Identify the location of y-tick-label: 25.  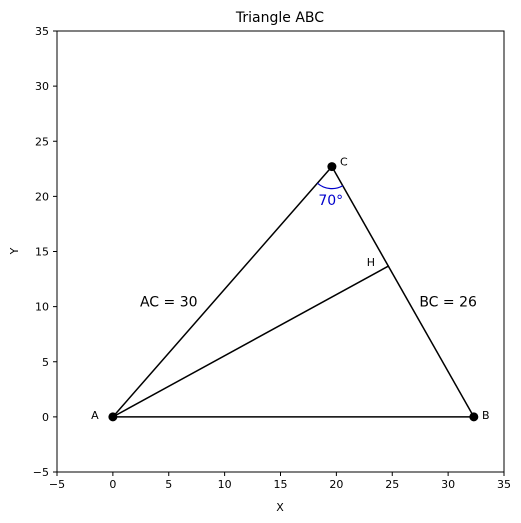
(42, 141).